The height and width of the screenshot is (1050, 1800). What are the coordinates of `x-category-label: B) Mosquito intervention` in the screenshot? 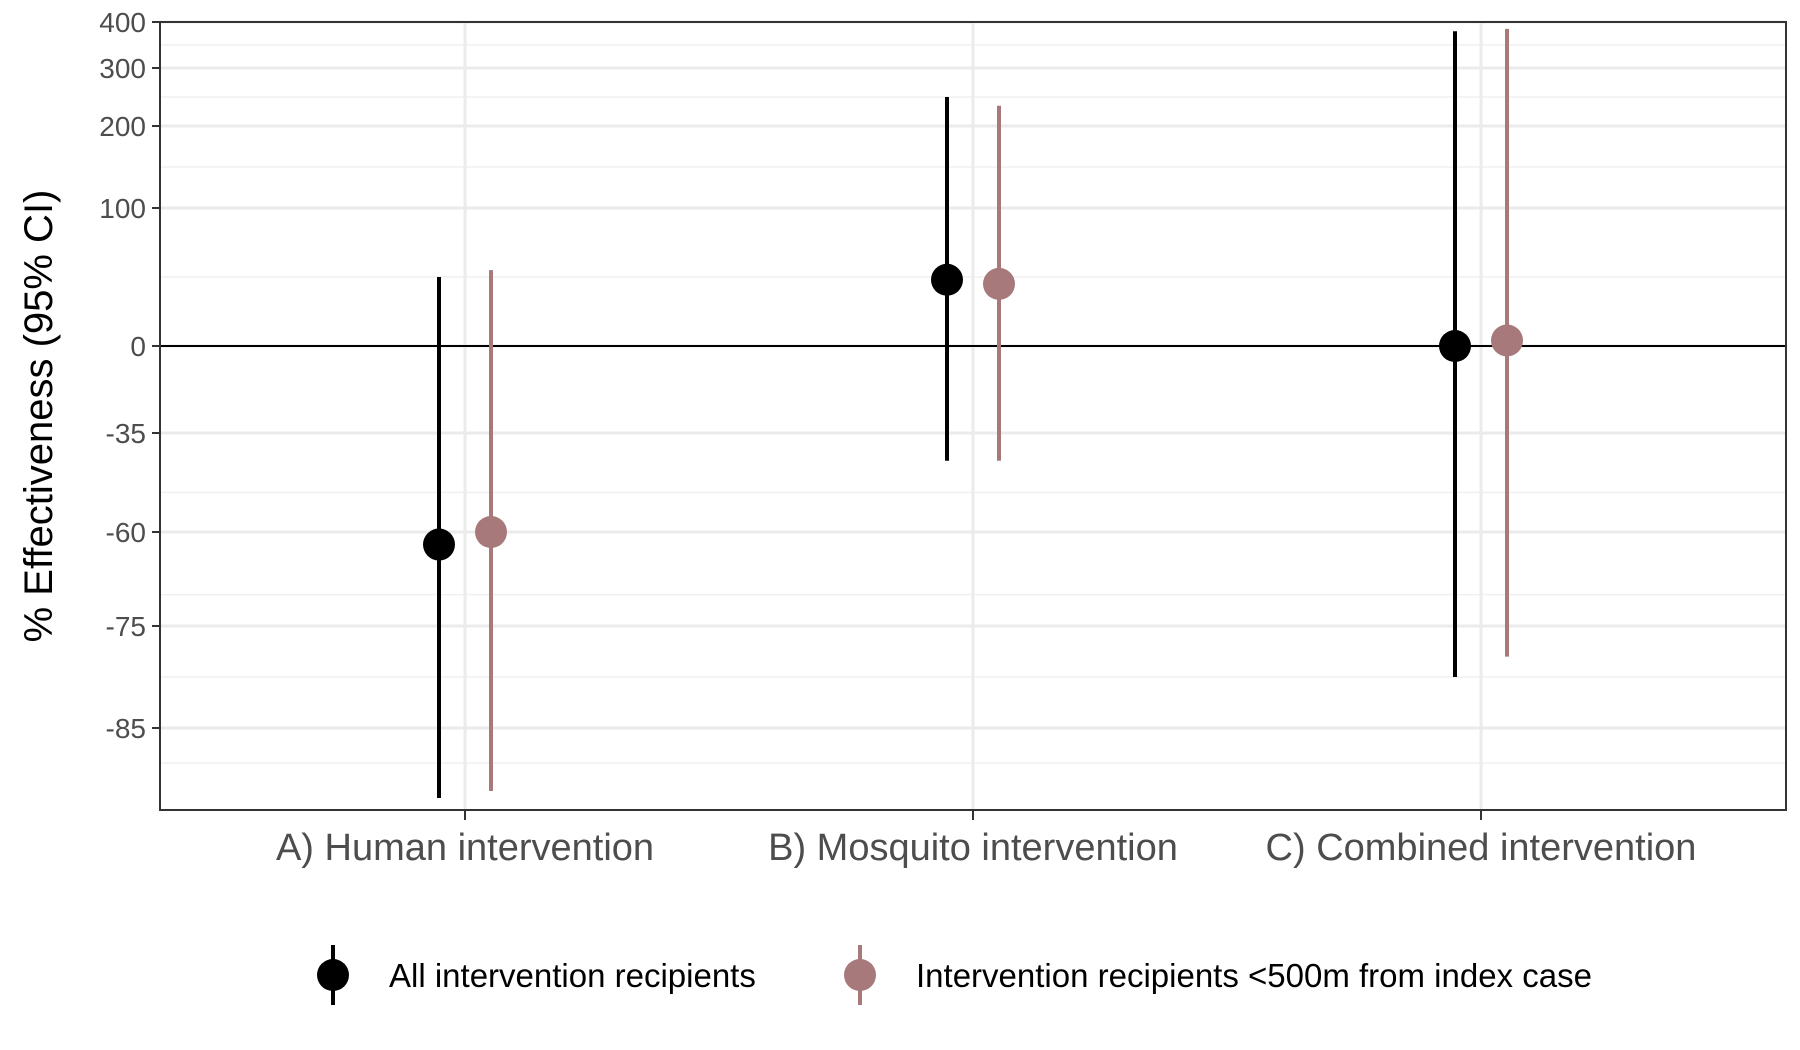 It's located at (973, 848).